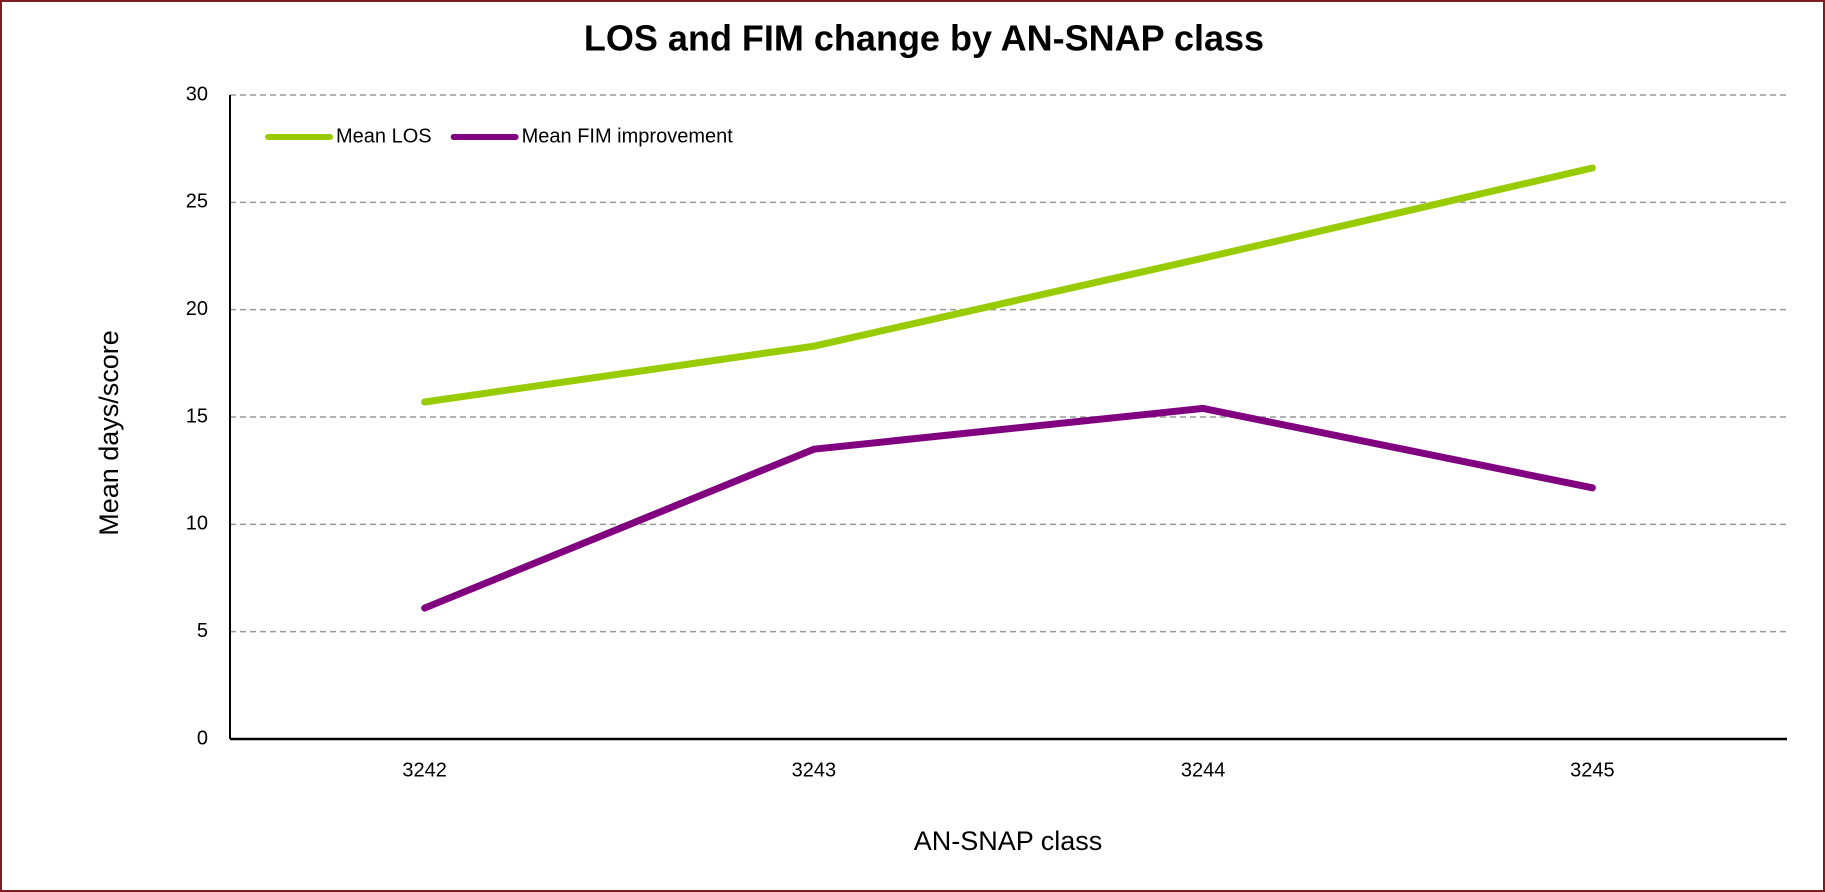 The height and width of the screenshot is (892, 1825). What do you see at coordinates (197, 416) in the screenshot?
I see `y-tick-label: 15` at bounding box center [197, 416].